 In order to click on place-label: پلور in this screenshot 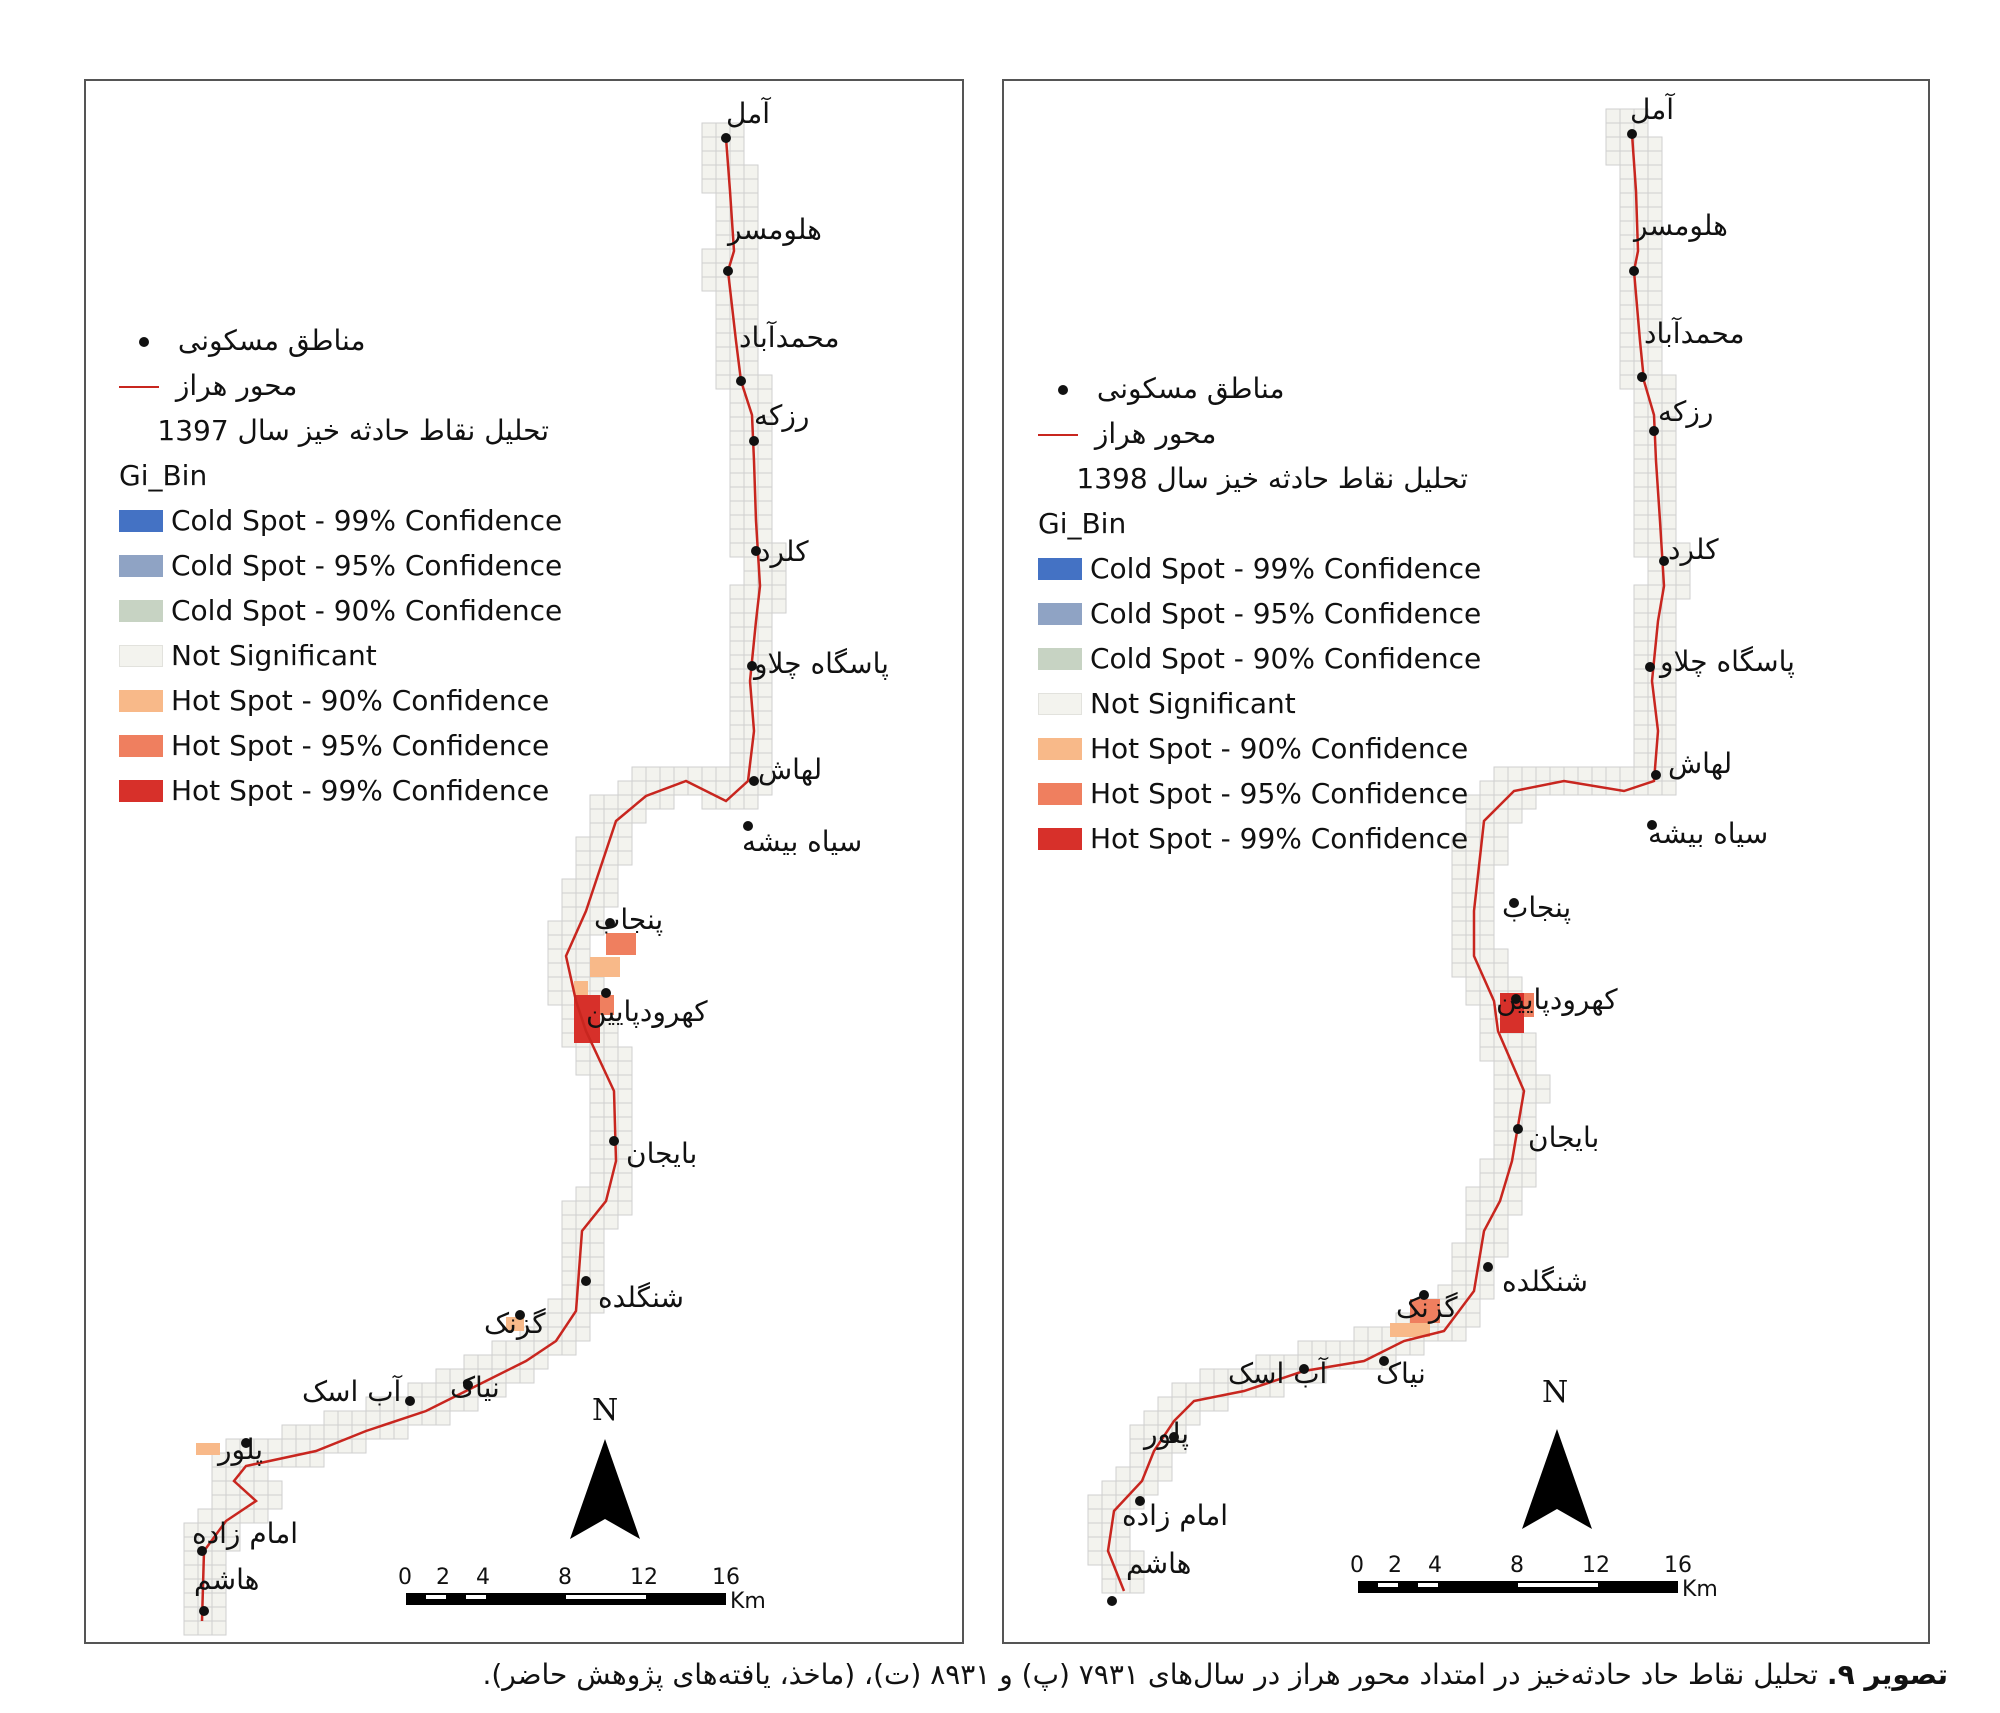, I will do `click(1167, 1433)`.